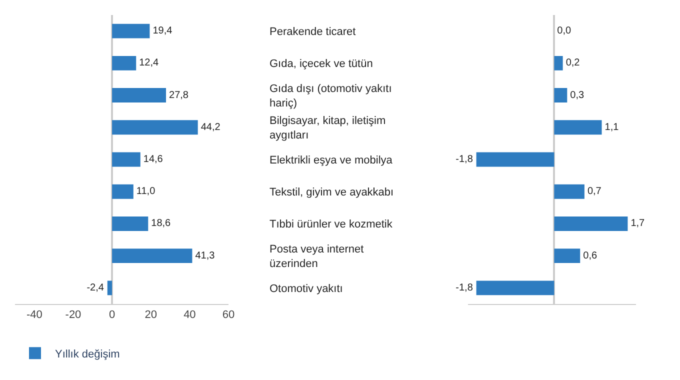  I want to click on legend-label: Yıllık değişim, so click(87, 354).